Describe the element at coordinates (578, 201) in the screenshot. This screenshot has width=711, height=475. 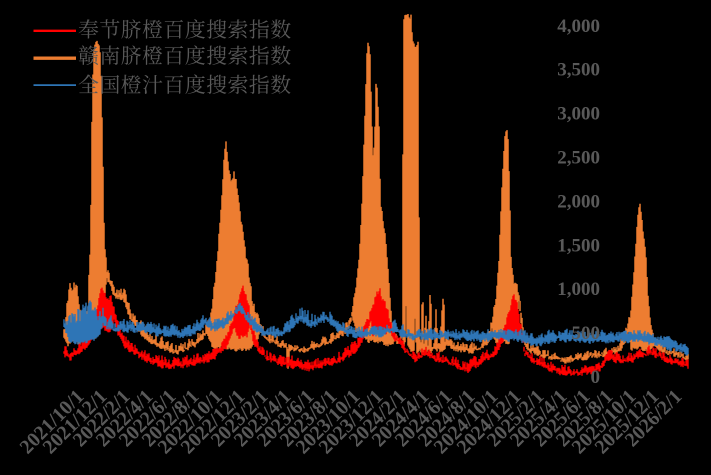
I see `svg-text: 2,000` at that location.